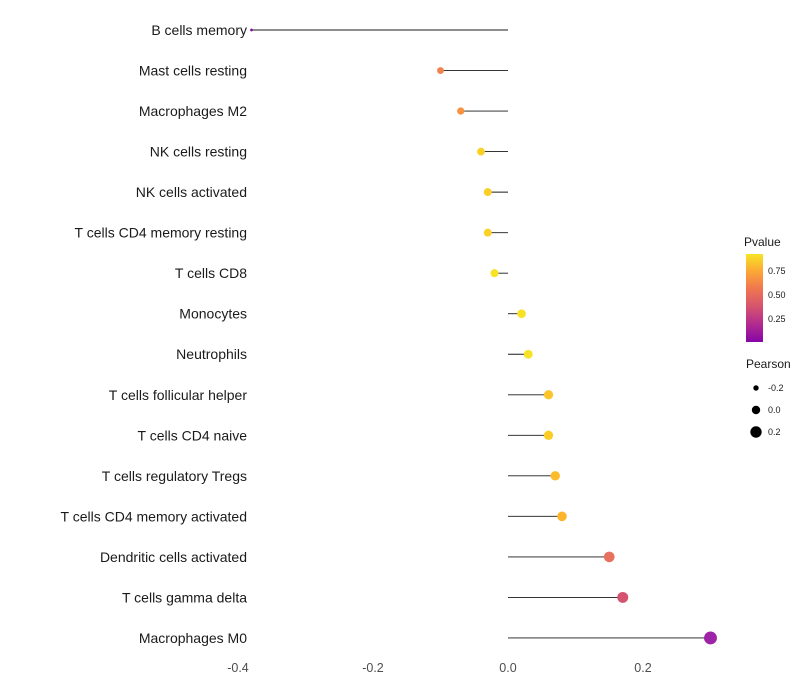 This screenshot has width=800, height=700. What do you see at coordinates (777, 295) in the screenshot?
I see `pvalue-tick-label: 0.50` at bounding box center [777, 295].